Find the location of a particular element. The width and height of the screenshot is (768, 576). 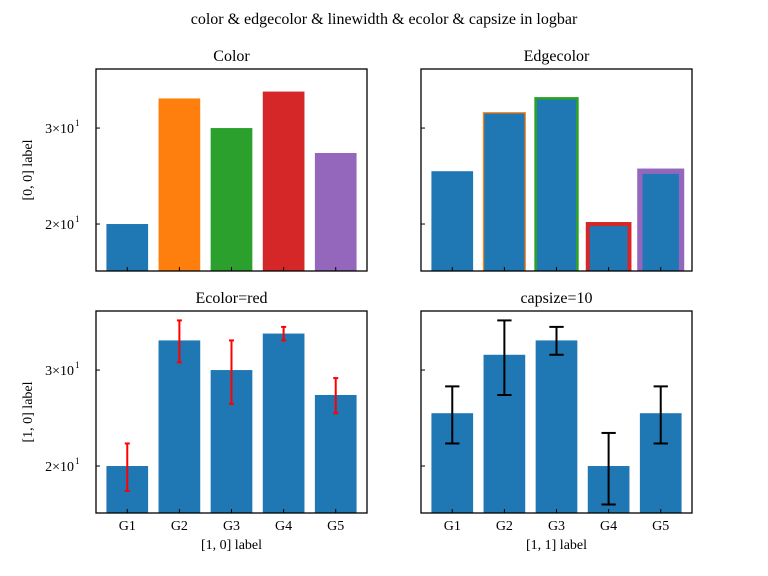

subplot-title: Color is located at coordinates (231, 56).